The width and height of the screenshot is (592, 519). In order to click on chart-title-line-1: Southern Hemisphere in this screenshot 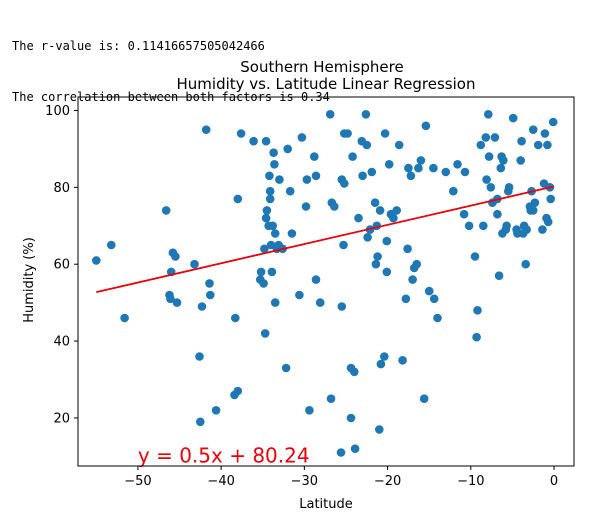, I will do `click(321, 67)`.